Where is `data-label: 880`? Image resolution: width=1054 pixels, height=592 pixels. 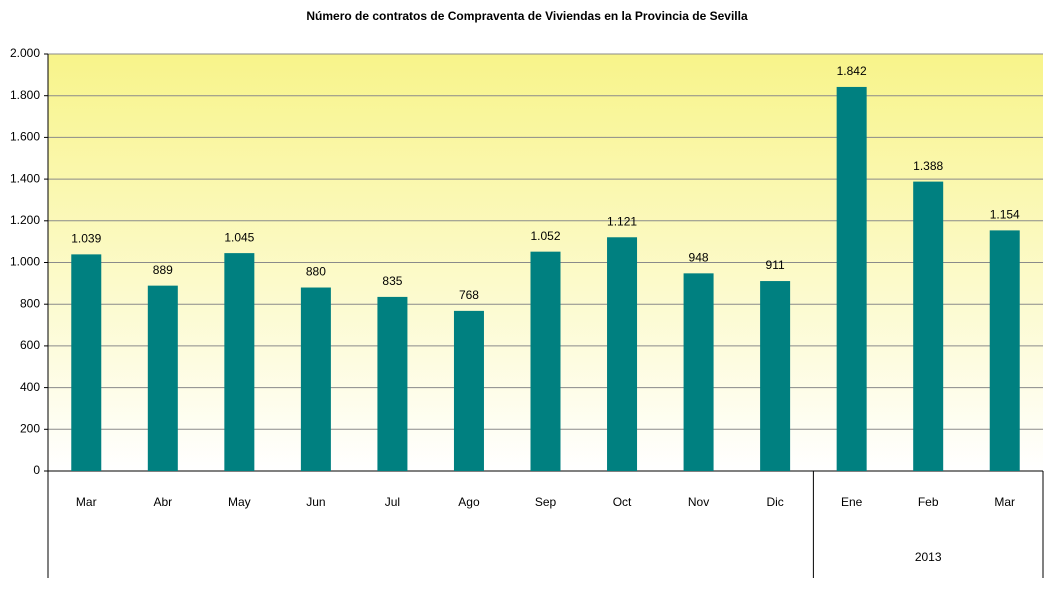
data-label: 880 is located at coordinates (316, 272).